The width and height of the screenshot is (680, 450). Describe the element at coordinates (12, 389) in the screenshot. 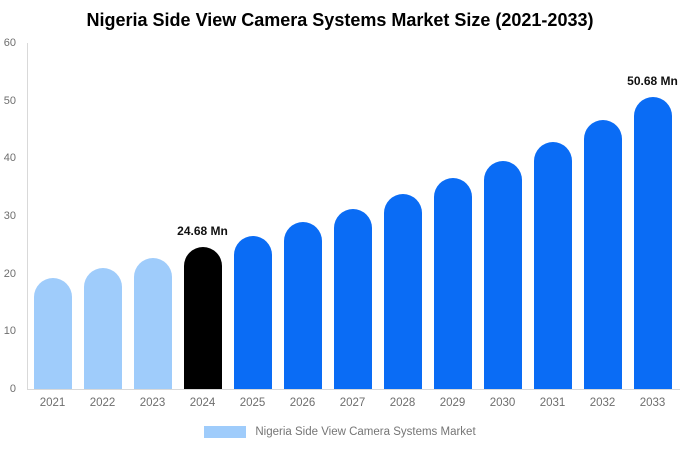

I see `y-tick-0: 0` at that location.